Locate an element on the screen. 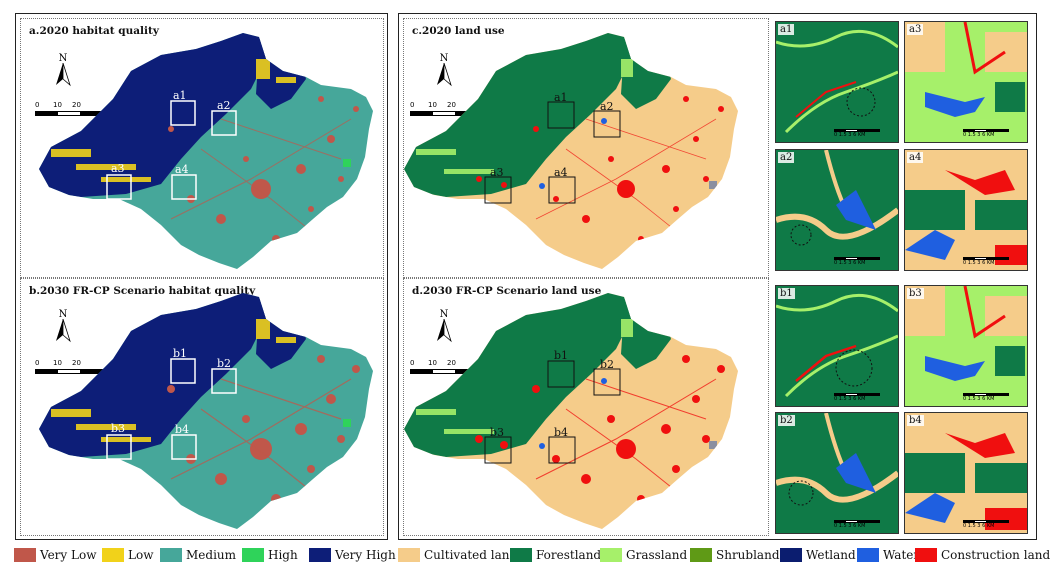 Image resolution: width=1060 pixels, height=576 pixels. panel-title: a.2020 habitat quality is located at coordinates (94, 31).